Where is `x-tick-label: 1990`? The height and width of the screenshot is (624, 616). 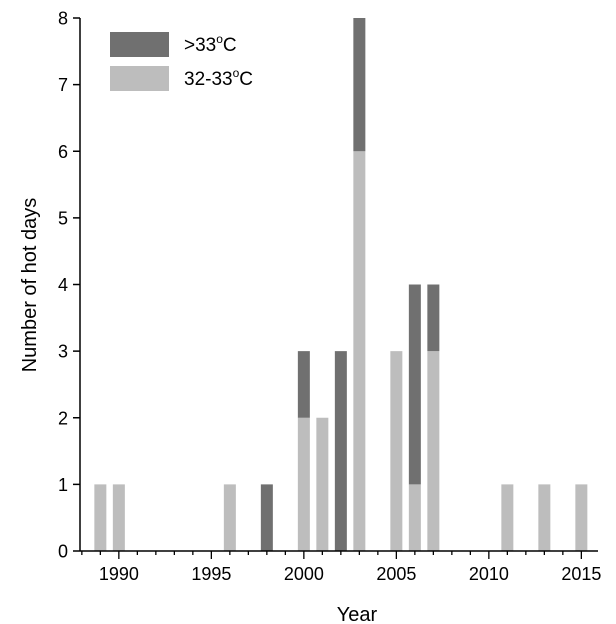 x-tick-label: 1990 is located at coordinates (119, 574).